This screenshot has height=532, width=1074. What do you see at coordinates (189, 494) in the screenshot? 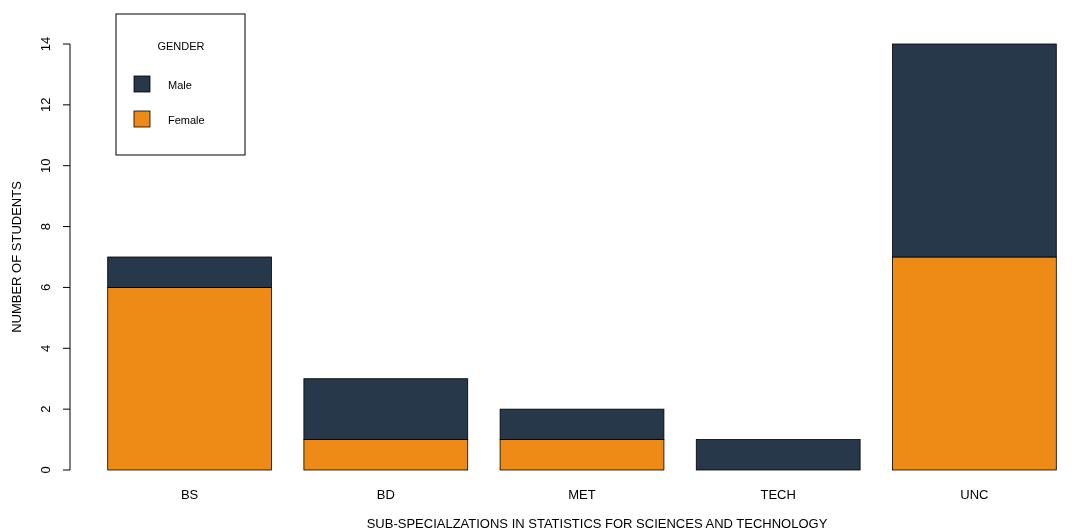
I see `x-tick-label: BS` at bounding box center [189, 494].